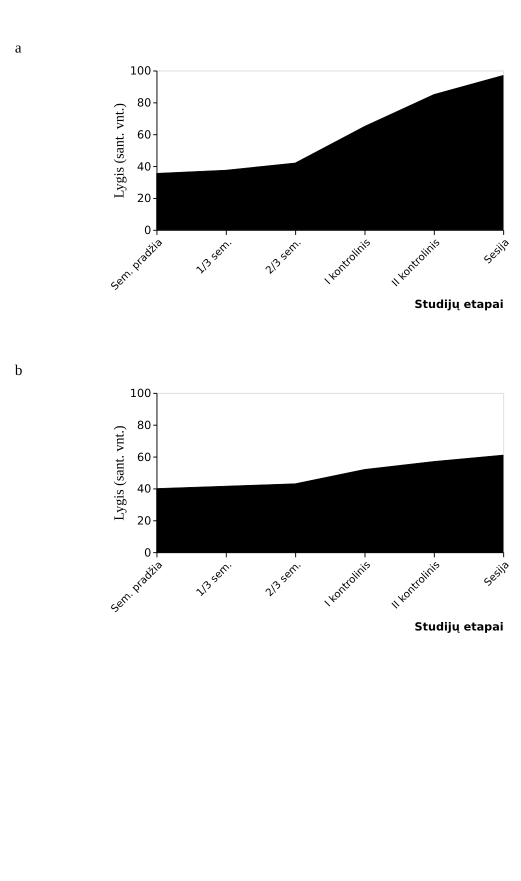  Describe the element at coordinates (18, 48) in the screenshot. I see `text: a` at that location.